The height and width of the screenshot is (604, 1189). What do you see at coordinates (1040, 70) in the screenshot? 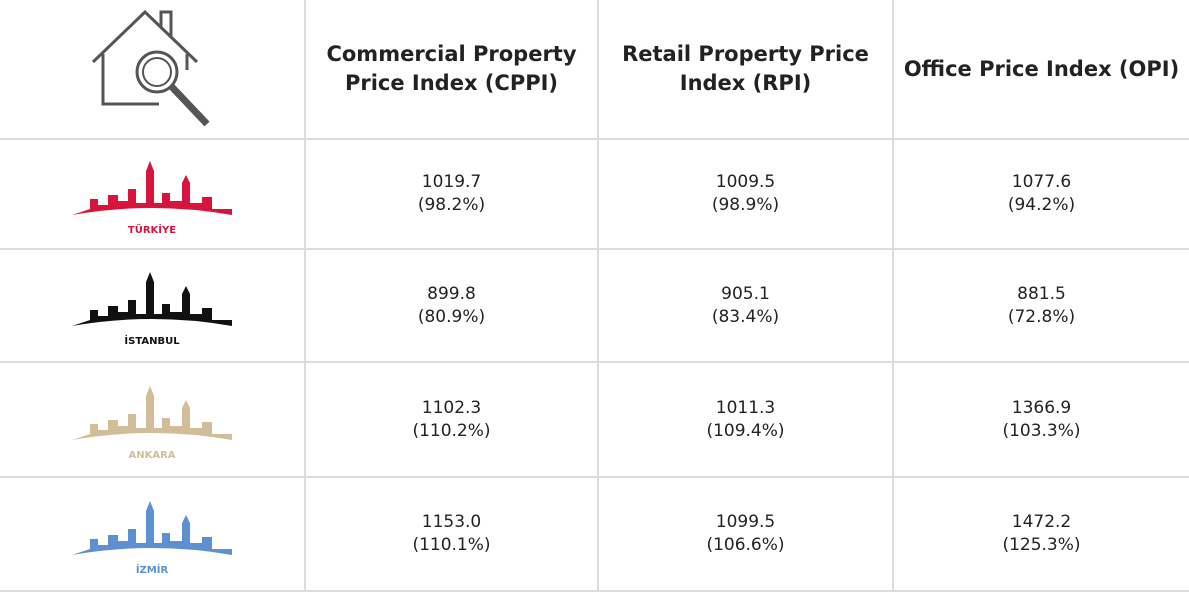
I see `column-header: Office Price Index (OPI)` at bounding box center [1040, 70].